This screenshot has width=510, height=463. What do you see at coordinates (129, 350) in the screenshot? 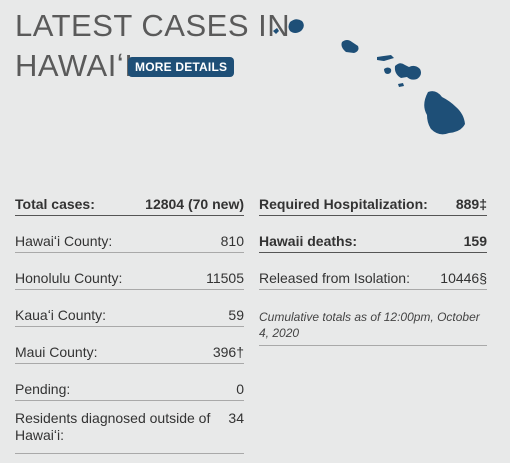
I see `table-row: Maui County: 396†` at bounding box center [129, 350].